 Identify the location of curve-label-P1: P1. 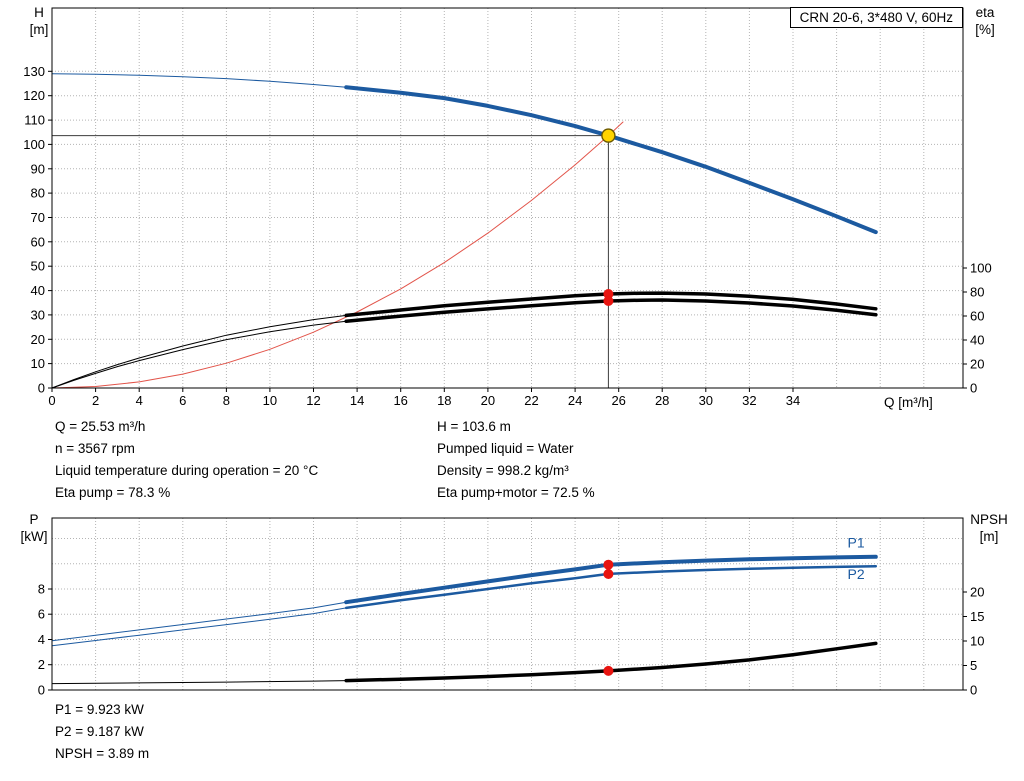
(856, 542).